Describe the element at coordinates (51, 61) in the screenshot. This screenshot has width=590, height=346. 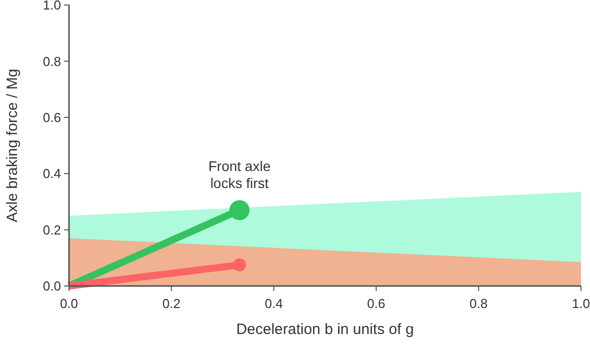
I see `y-tick-label: 0.8` at that location.